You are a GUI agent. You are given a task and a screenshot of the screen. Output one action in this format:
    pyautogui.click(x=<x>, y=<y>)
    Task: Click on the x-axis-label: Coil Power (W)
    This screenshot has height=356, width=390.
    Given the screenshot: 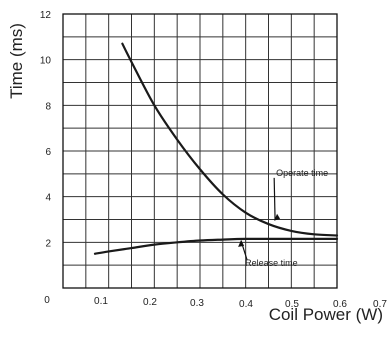 What is the action you would take?
    pyautogui.click(x=326, y=314)
    